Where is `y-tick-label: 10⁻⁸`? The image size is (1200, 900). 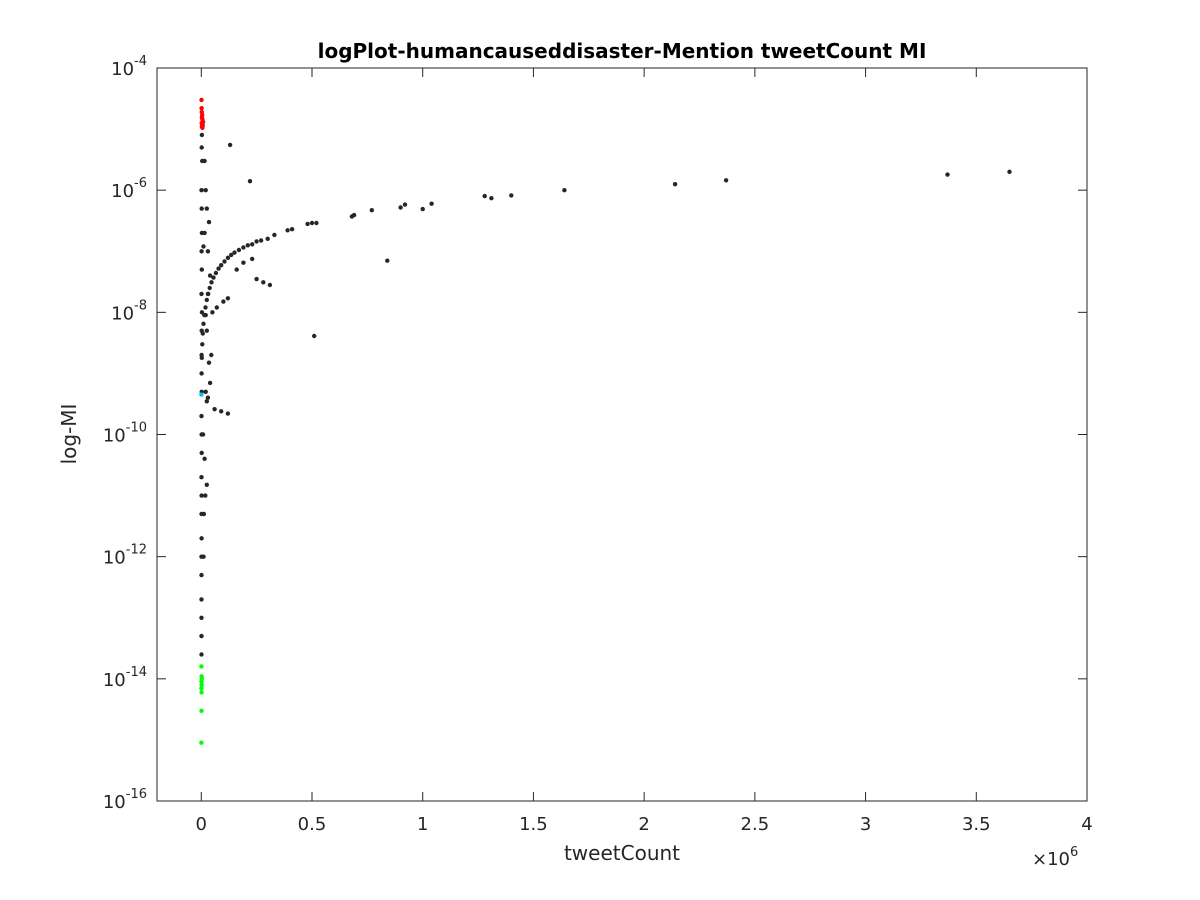
y-tick-label: 10⁻⁸ is located at coordinates (129, 311).